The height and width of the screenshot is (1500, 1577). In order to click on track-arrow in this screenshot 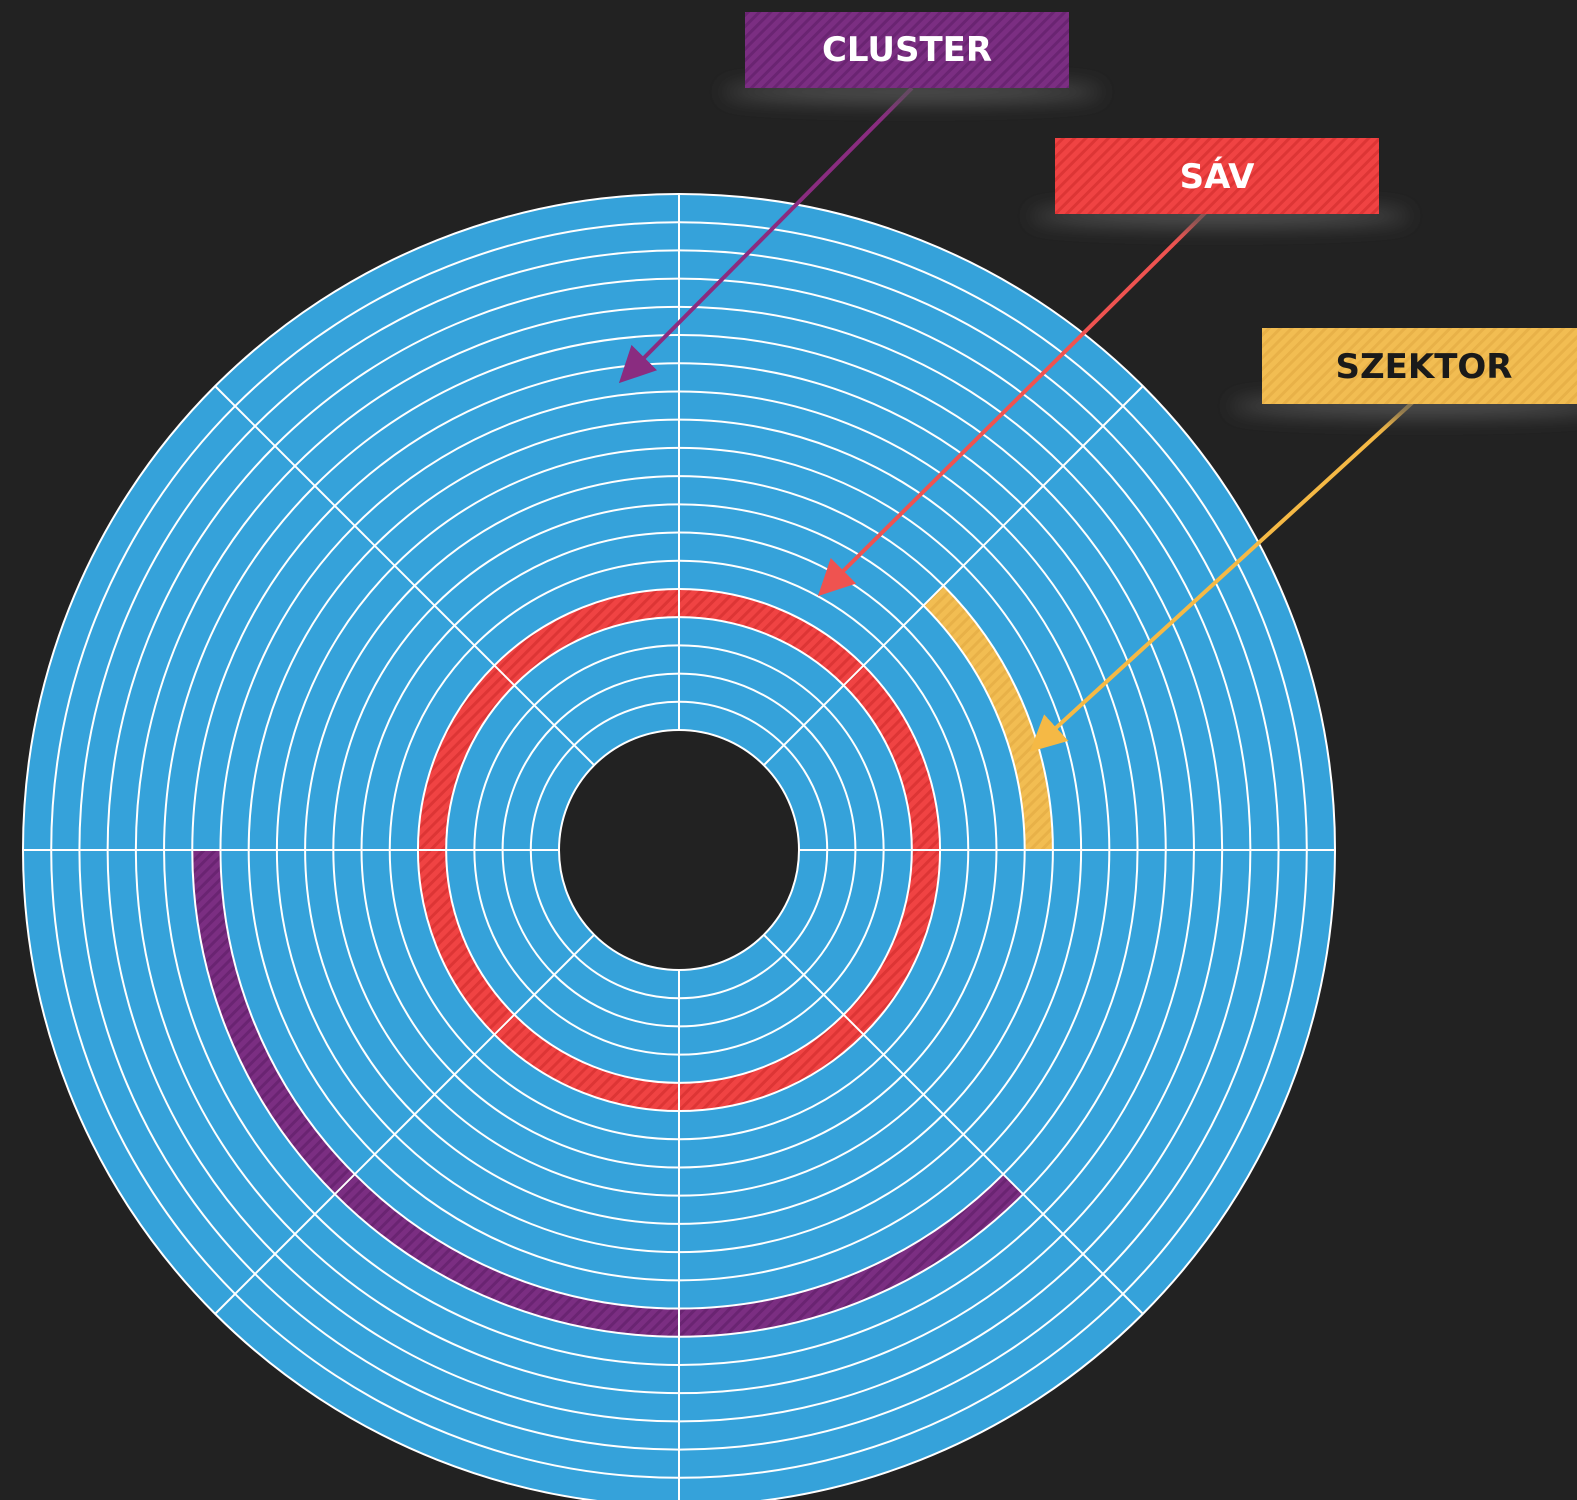, I will do `click(1012, 403)`.